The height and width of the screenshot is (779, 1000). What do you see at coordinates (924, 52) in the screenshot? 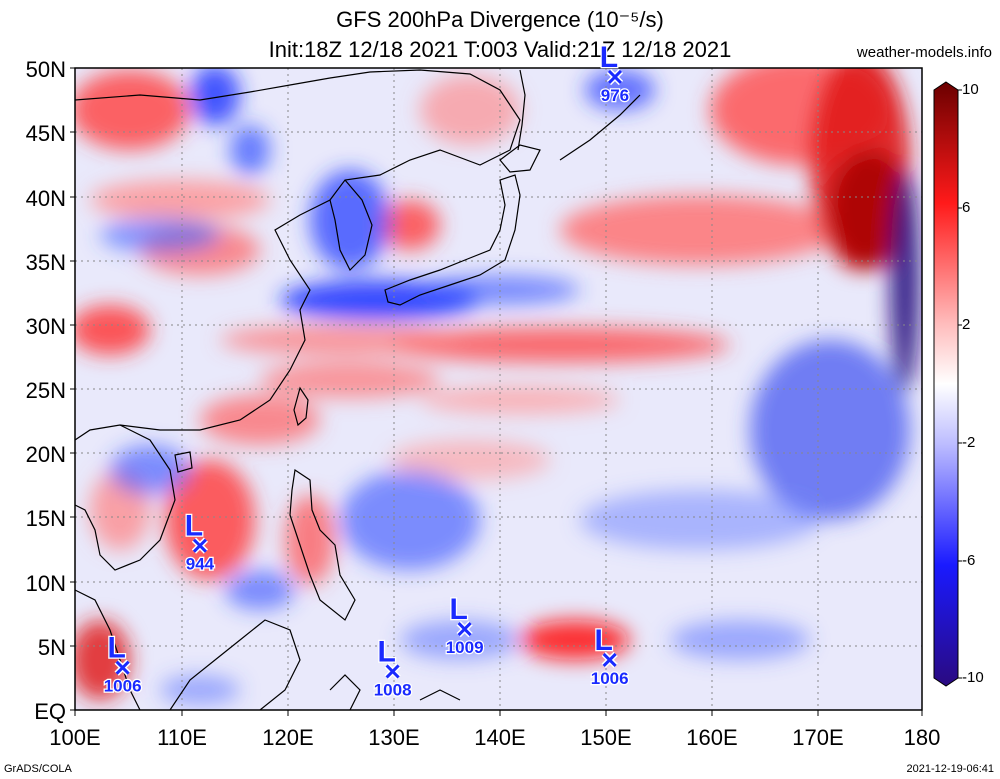
I see `site-credit: weather-models.info` at bounding box center [924, 52].